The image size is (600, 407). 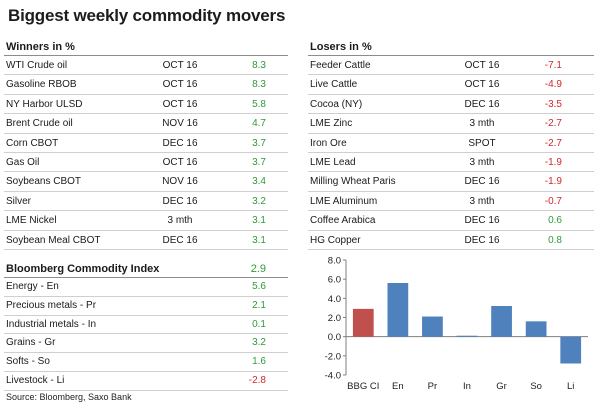 What do you see at coordinates (555, 221) in the screenshot?
I see `percent-change: 0.6` at bounding box center [555, 221].